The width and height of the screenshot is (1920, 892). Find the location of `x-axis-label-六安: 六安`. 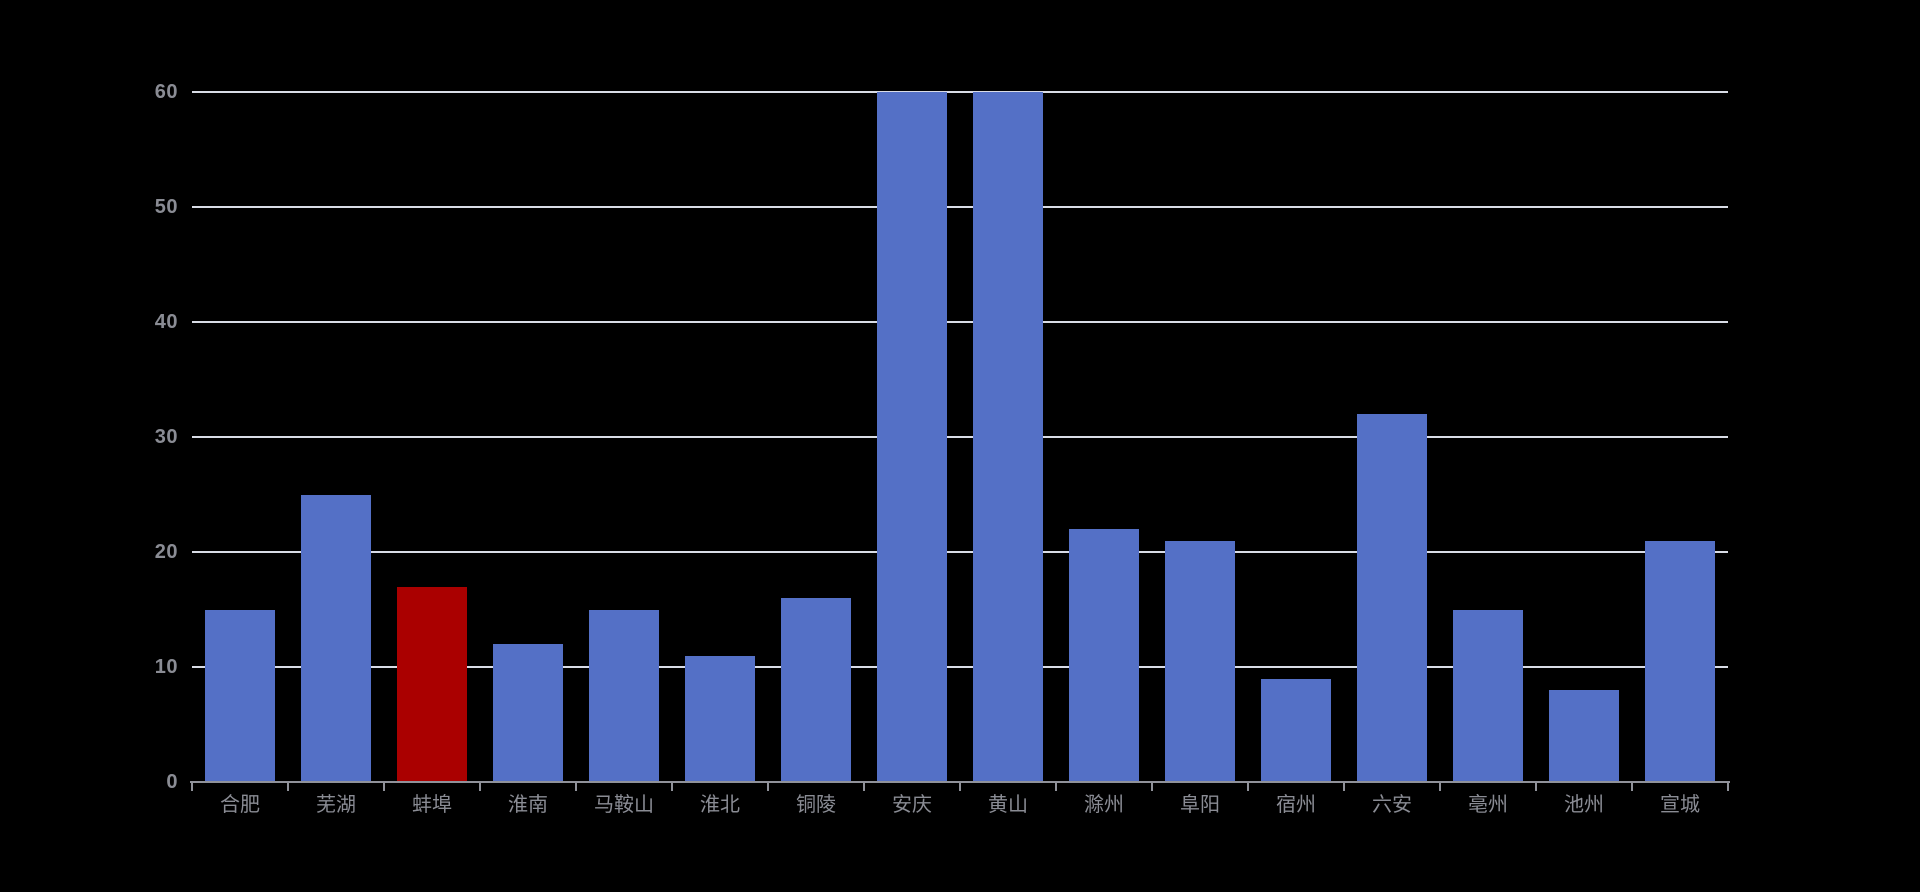

x-axis-label-六安: 六安 is located at coordinates (1392, 805).